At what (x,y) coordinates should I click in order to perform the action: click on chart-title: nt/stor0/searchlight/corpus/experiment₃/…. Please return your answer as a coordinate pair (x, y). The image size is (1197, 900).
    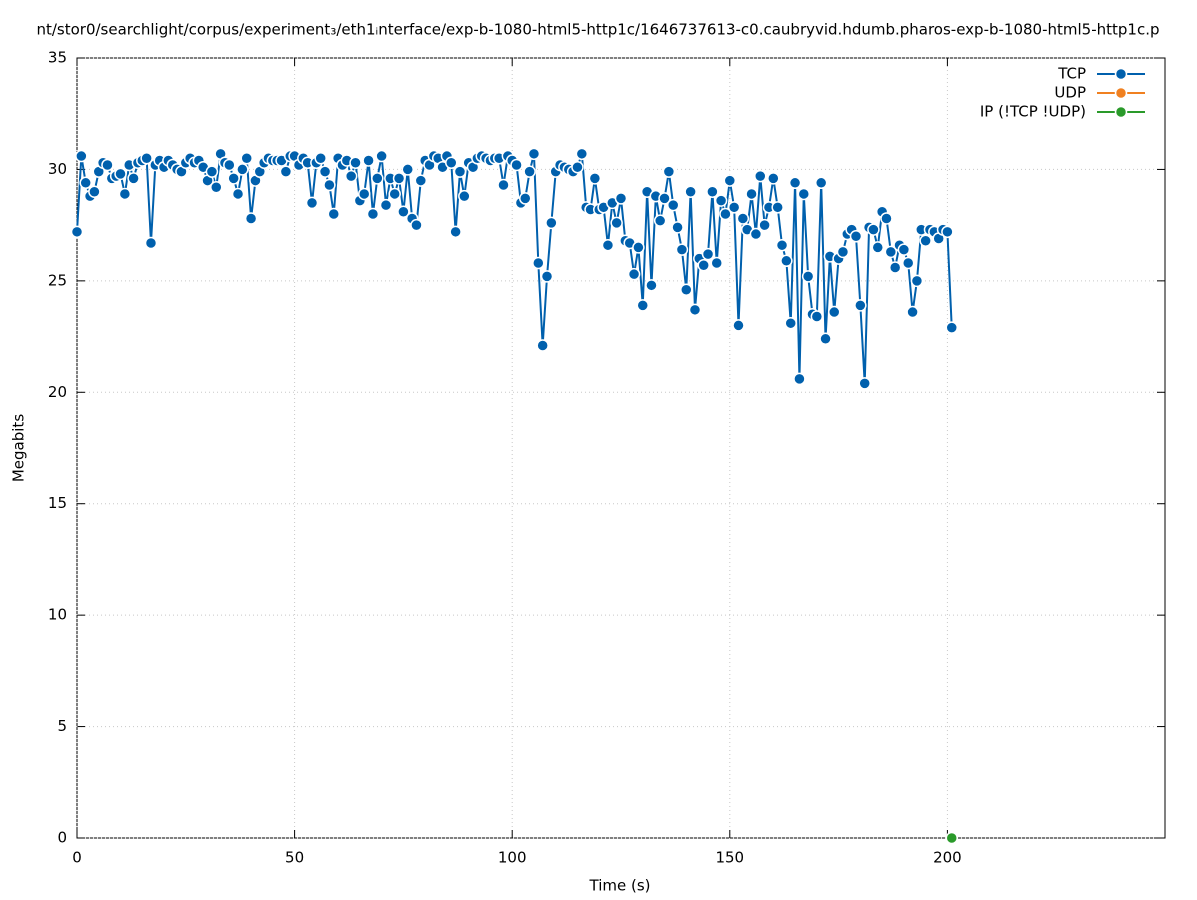
    Looking at the image, I should click on (597, 30).